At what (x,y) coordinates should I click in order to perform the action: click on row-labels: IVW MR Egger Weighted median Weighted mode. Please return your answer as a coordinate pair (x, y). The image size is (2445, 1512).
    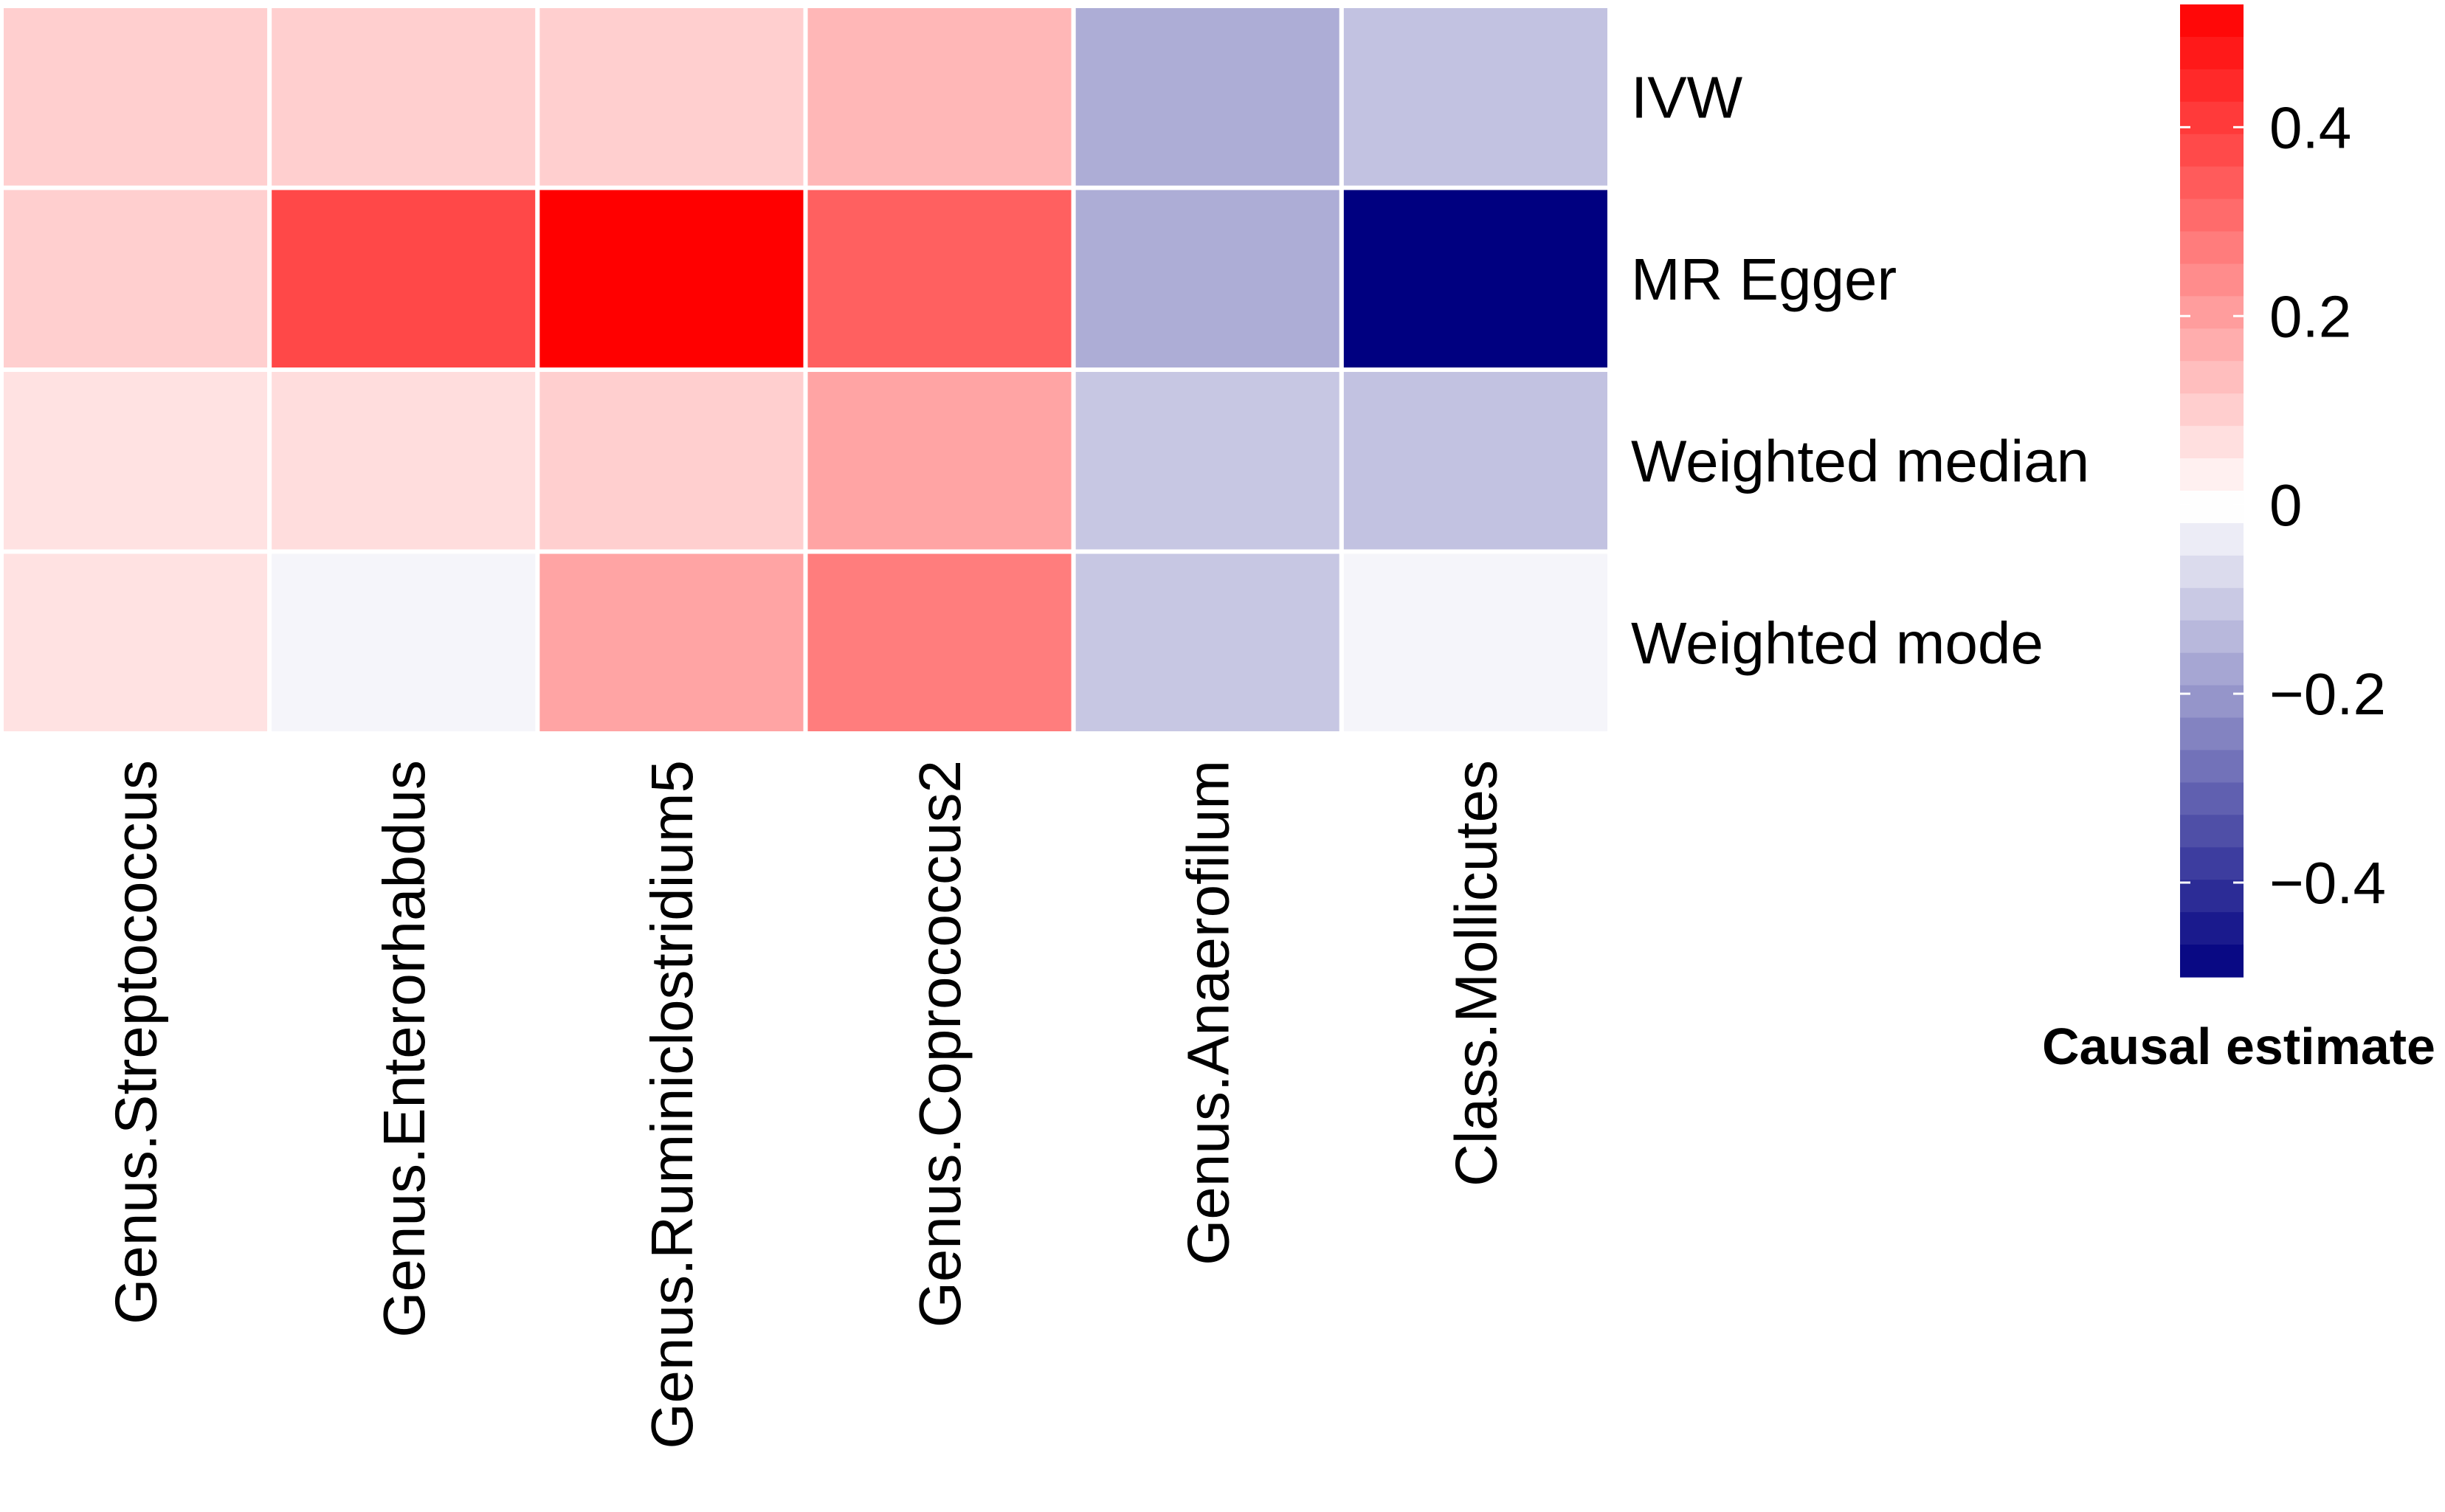
    Looking at the image, I should click on (1860, 370).